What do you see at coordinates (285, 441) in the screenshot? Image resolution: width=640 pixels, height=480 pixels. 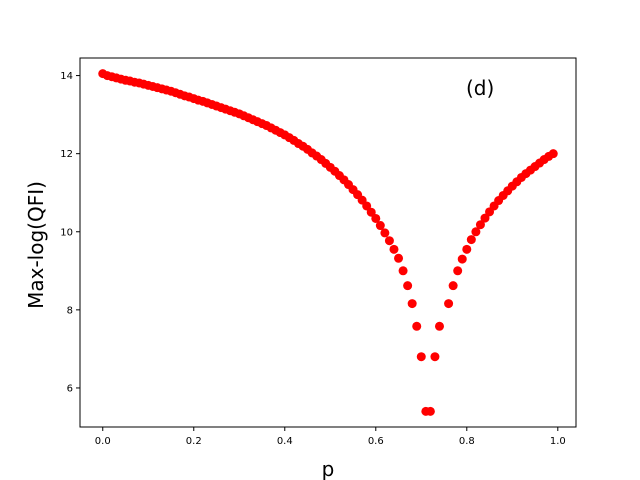 I see `x-tick-label: 0.4` at bounding box center [285, 441].